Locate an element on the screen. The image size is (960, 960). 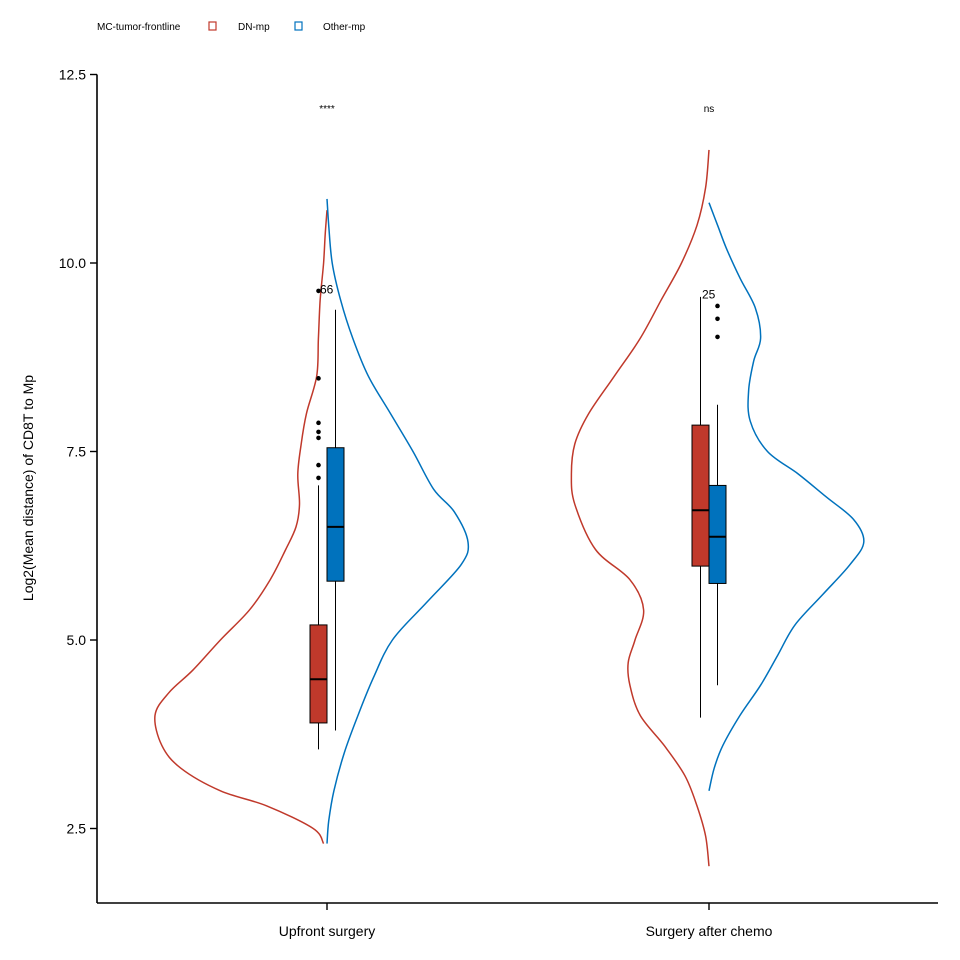
x-tick-label: Surgery after chemo is located at coordinates (709, 931).